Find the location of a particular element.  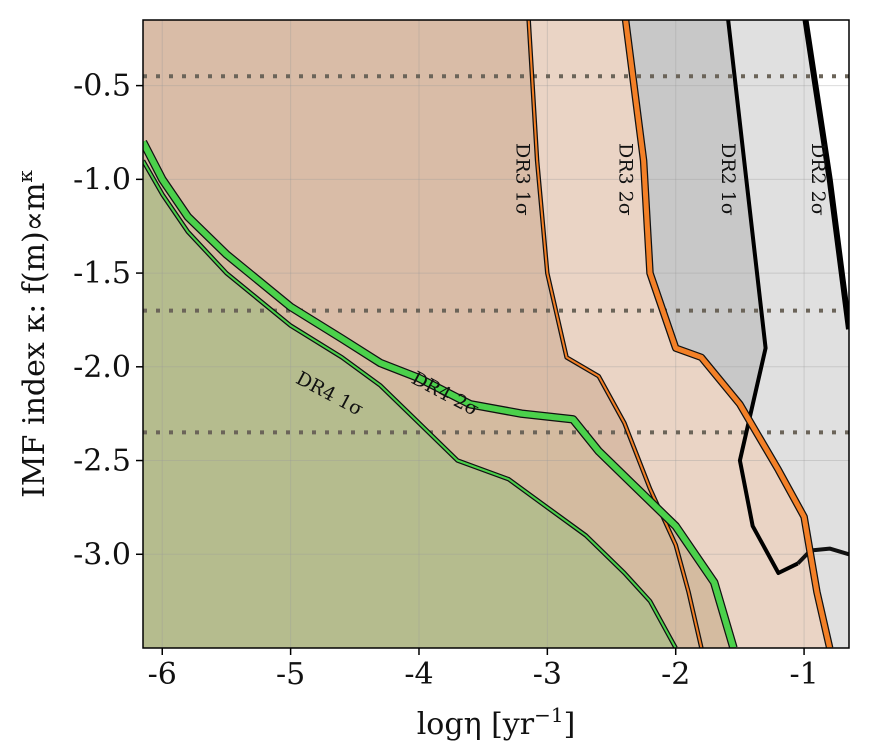

y-axis-label-text: IMF index κ: f(m)∝m is located at coordinates (34, 340).